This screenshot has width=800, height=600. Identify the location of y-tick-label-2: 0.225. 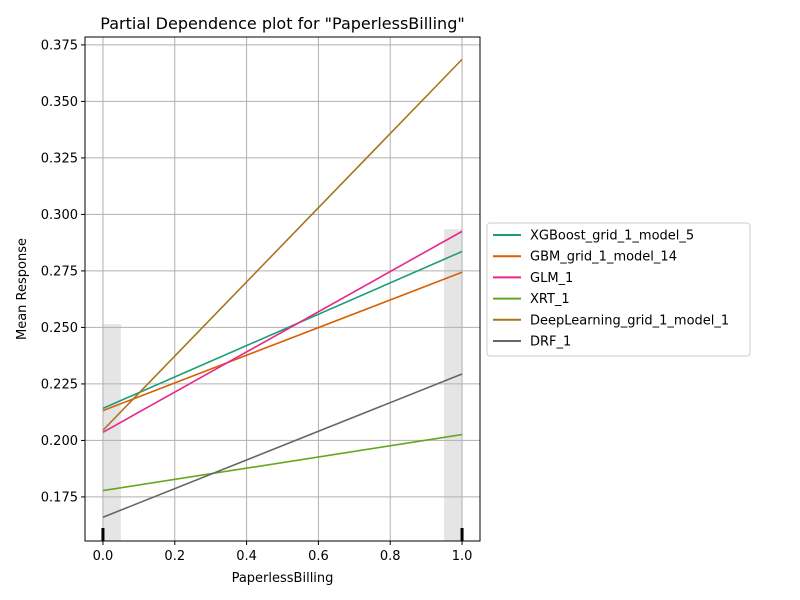
(59, 384).